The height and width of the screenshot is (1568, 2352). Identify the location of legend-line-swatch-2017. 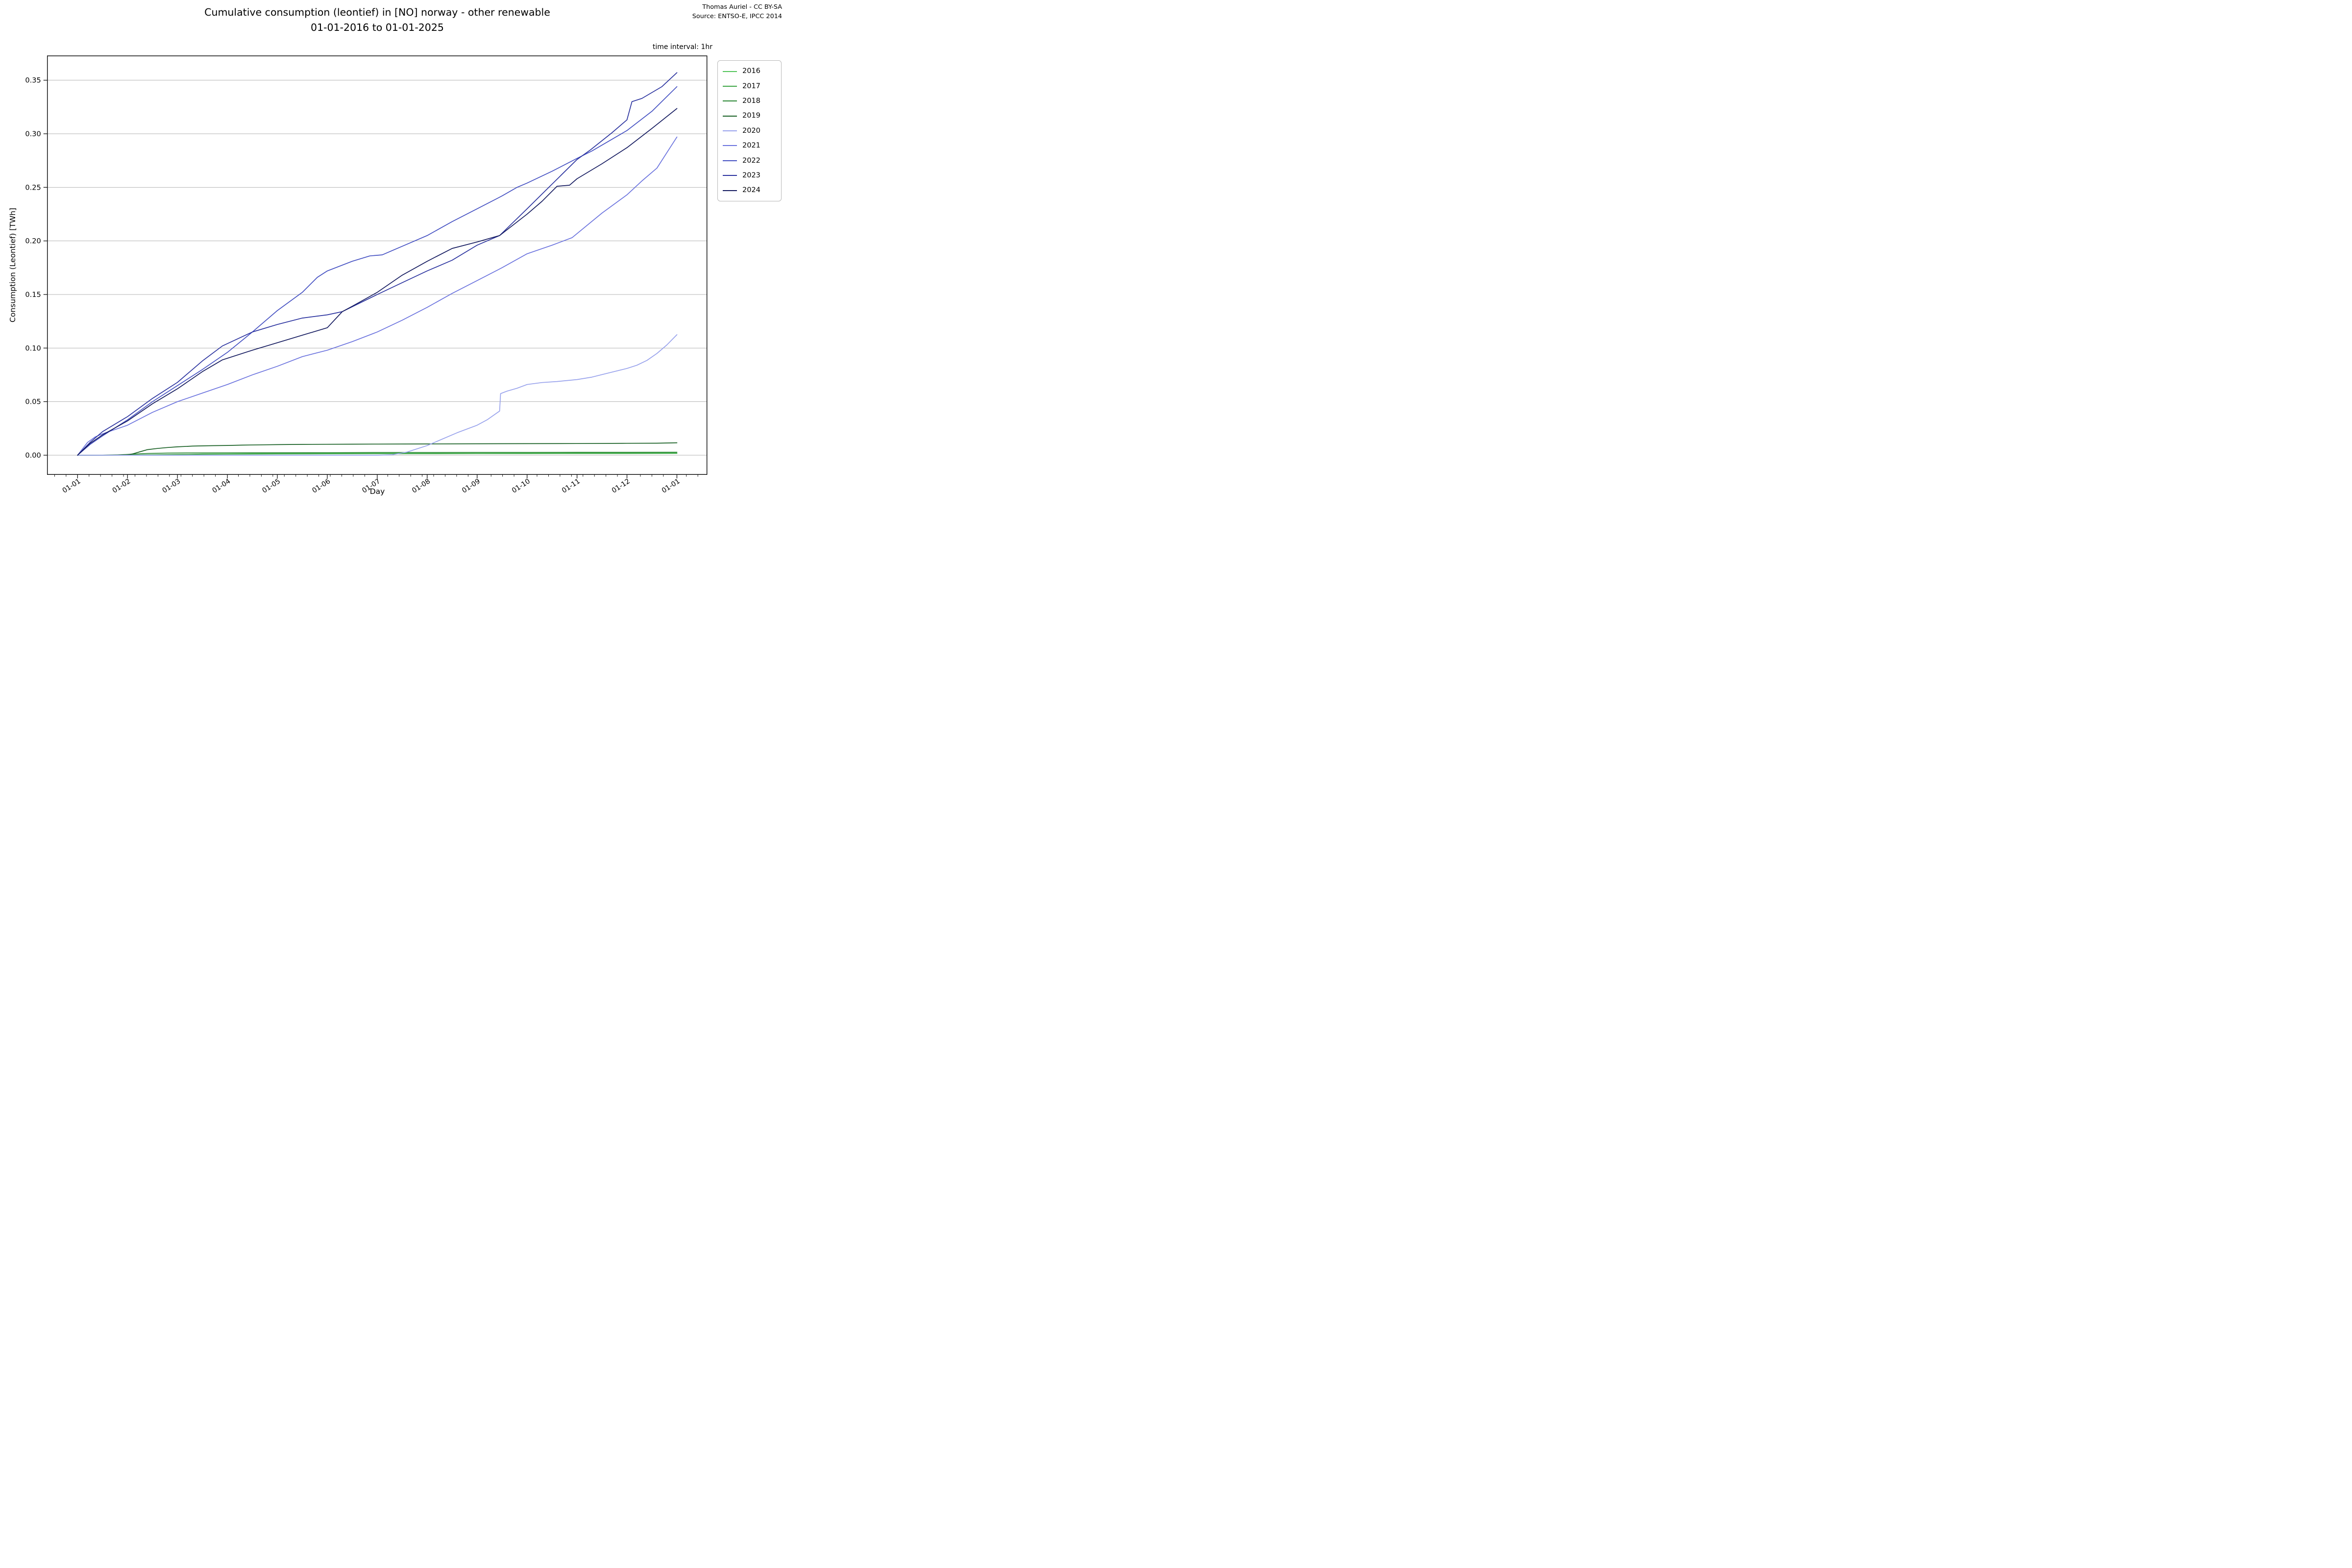
(730, 86).